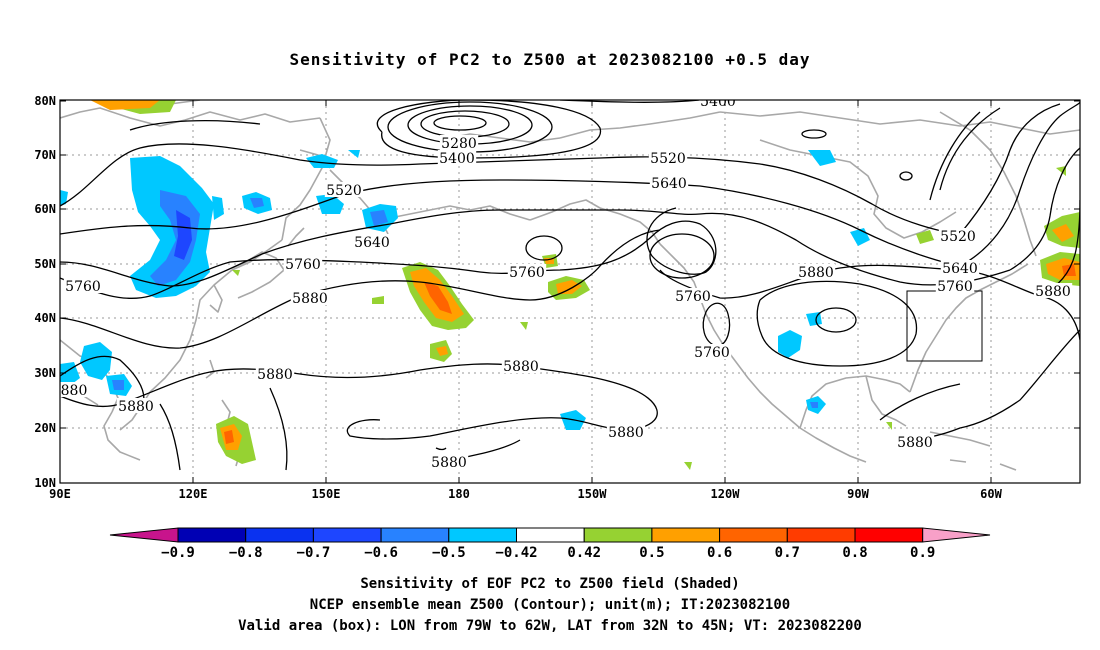  Describe the element at coordinates (193, 494) in the screenshot. I see `lon-tick-label: 120E` at that location.